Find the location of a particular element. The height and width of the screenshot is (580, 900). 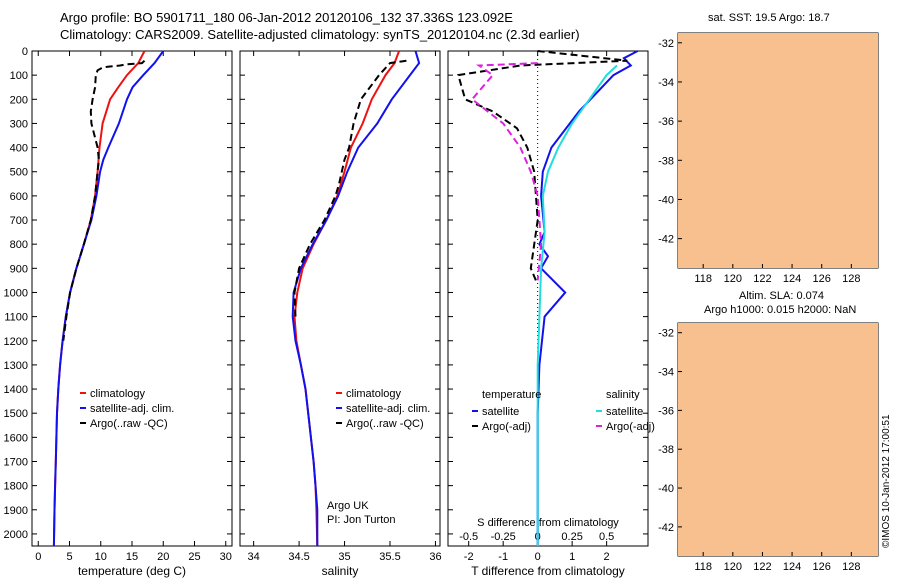

temperature-series-satellite-adj-clim- is located at coordinates (108, 298).